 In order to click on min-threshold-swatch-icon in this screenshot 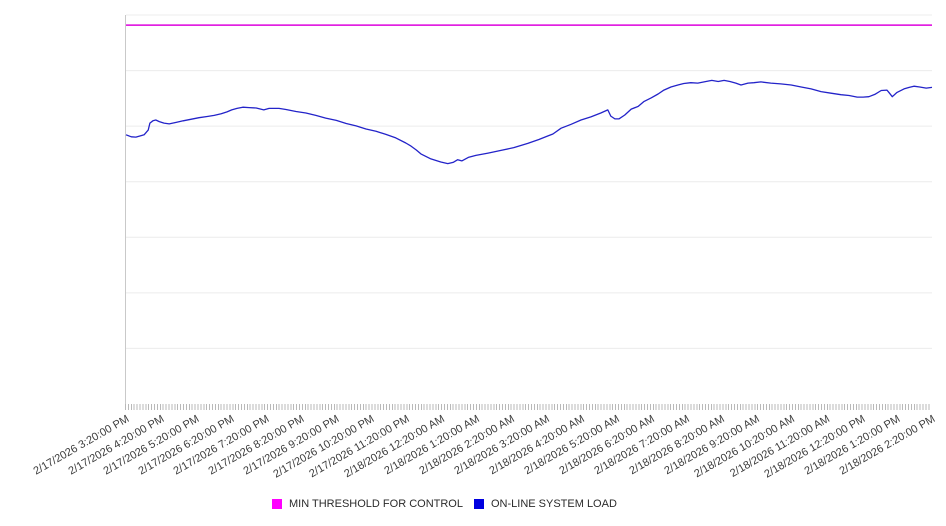, I will do `click(277, 504)`.